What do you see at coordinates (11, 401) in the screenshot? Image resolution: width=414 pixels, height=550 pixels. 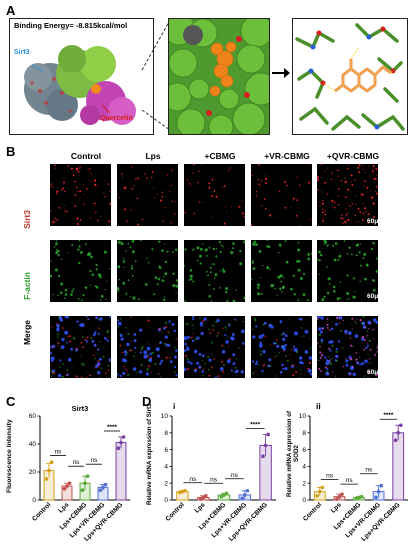 I see `panel-label-c: C` at bounding box center [11, 401].